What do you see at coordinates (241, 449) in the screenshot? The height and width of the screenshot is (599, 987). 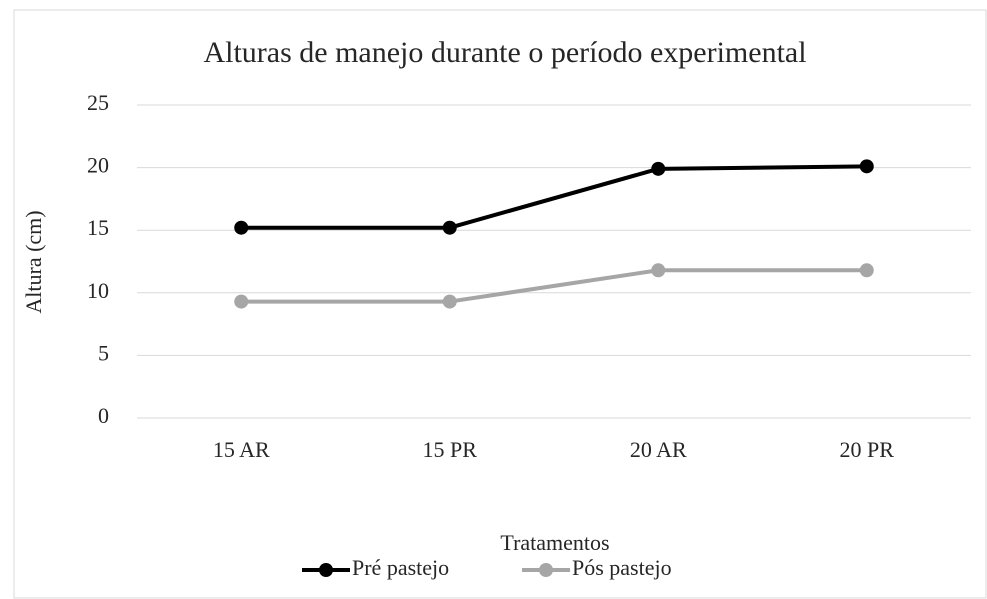 I see `x-tick-label: 15 AR` at bounding box center [241, 449].